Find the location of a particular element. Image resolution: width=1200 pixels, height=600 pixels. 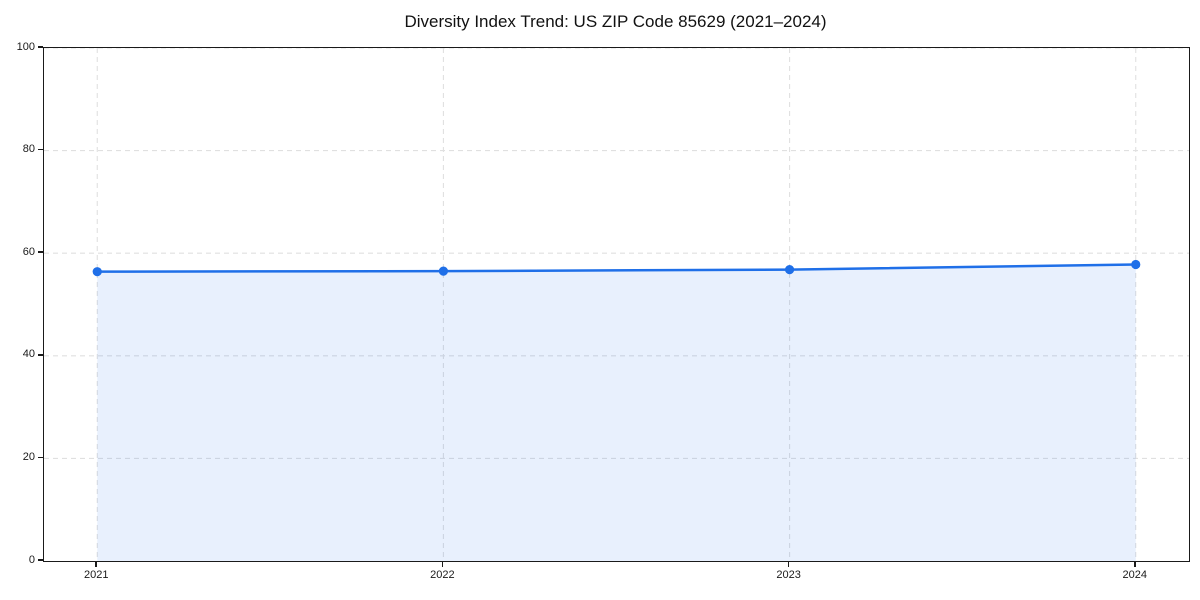

y-tick-label: 20 is located at coordinates (28, 456).